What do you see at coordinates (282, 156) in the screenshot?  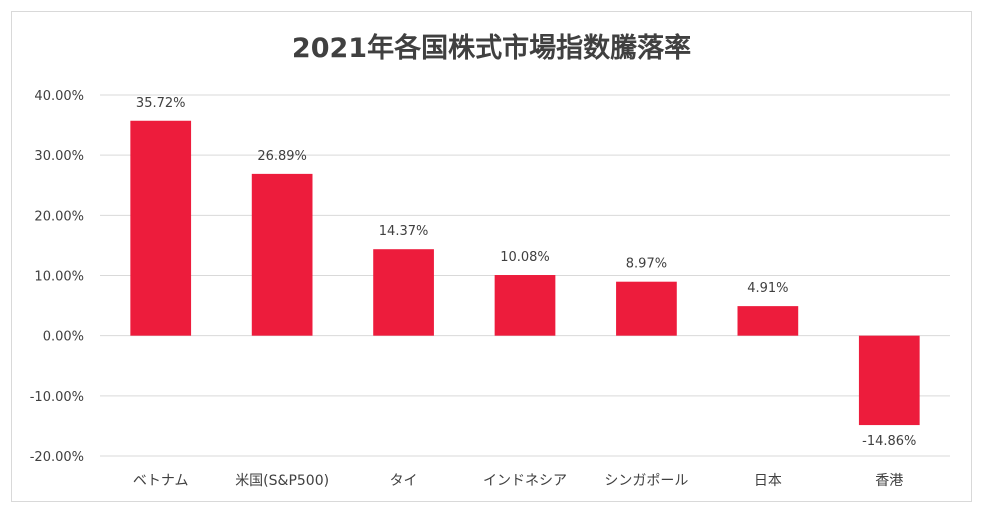 I see `data-label: 26.89%` at bounding box center [282, 156].